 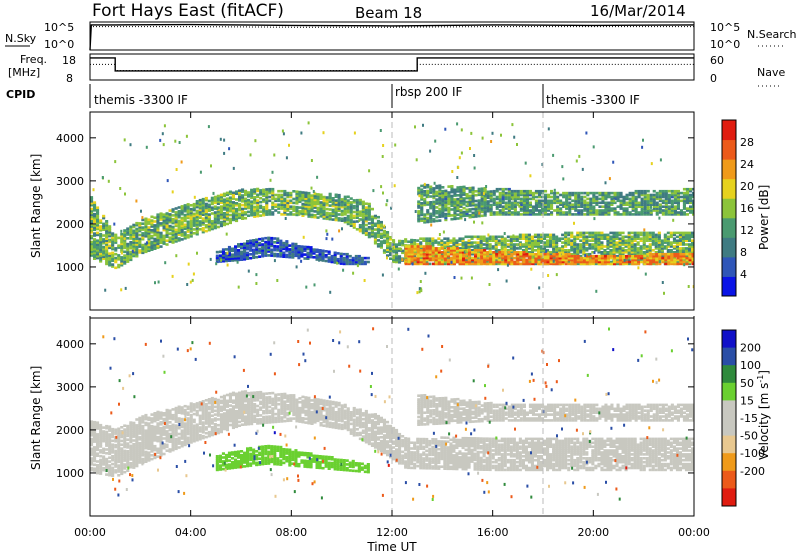 I want to click on nsearch-line, so click(x=392, y=27).